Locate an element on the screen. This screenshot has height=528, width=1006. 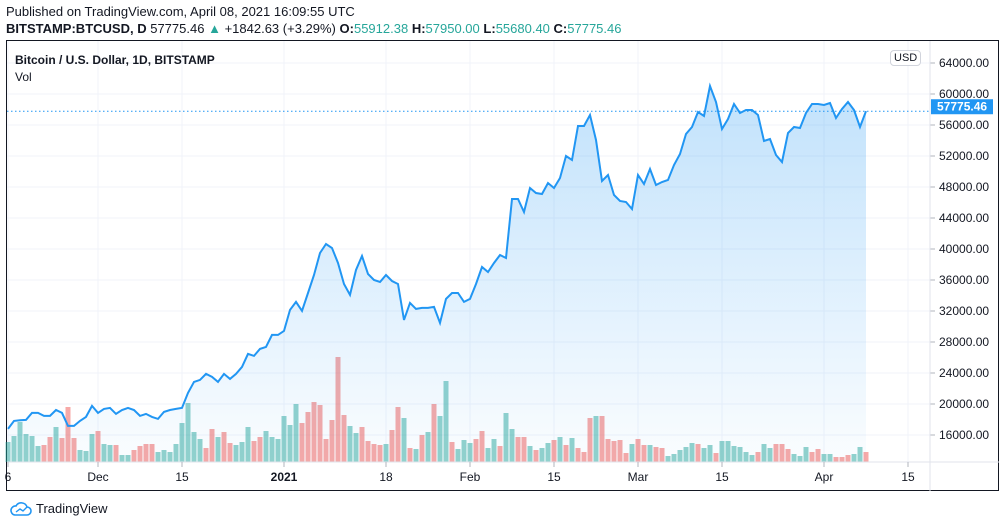
symbol: BITSTAMP:BTCUSD, D is located at coordinates (76, 28).